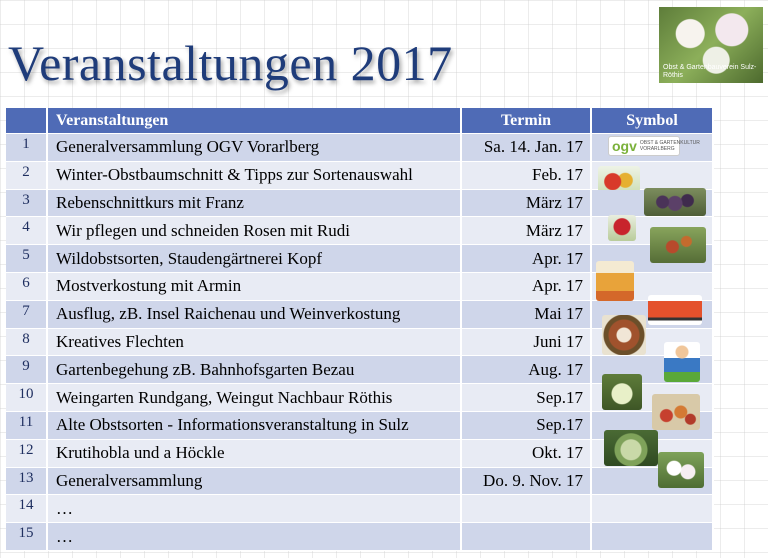 The height and width of the screenshot is (558, 768). What do you see at coordinates (255, 453) in the screenshot?
I see `event-name: Krutihobla und a Höckle` at bounding box center [255, 453].